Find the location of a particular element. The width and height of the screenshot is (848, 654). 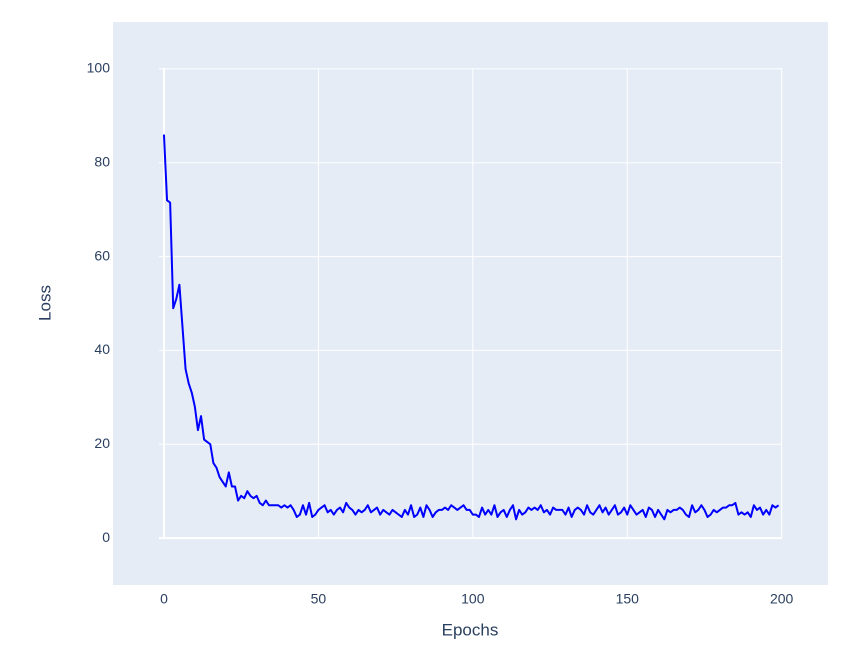

y-tick-label: 20 is located at coordinates (102, 443).